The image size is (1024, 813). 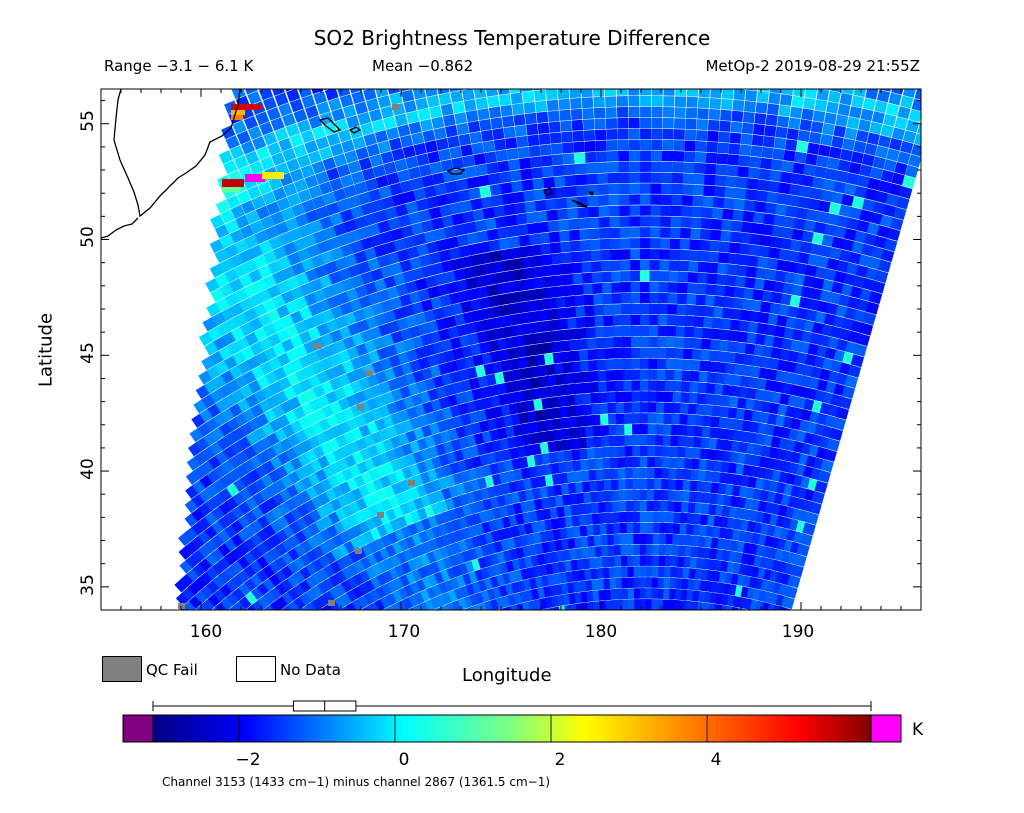 I want to click on hot-pixel-row, so click(x=238, y=112).